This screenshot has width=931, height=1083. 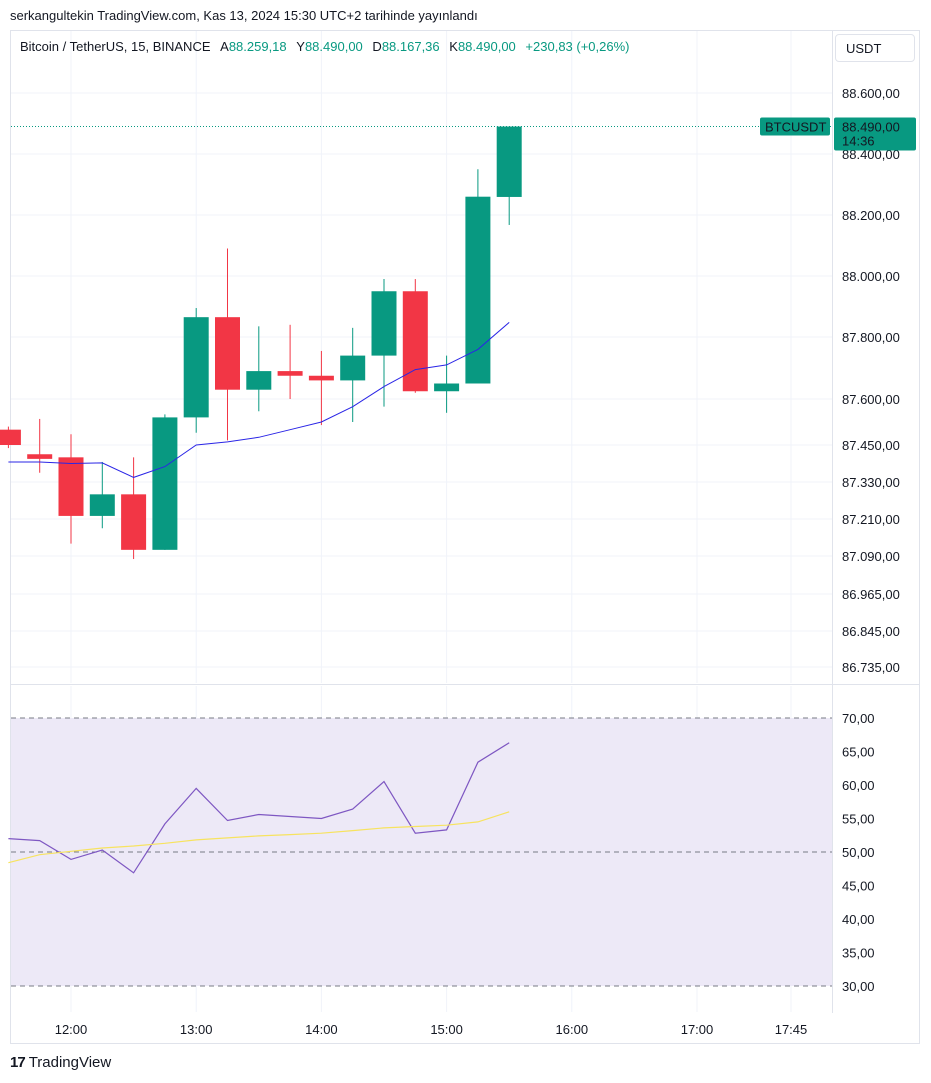 I want to click on price-tick-label: 88.200,00, so click(x=871, y=215).